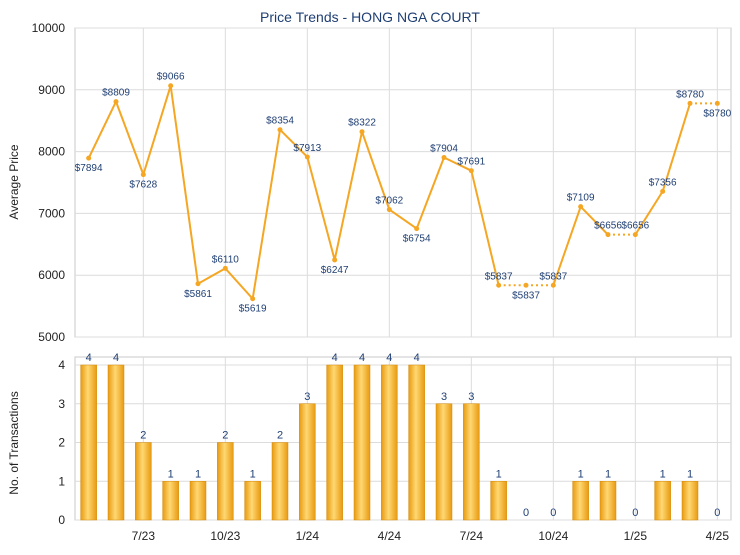 This screenshot has height=555, width=740. Describe the element at coordinates (307, 148) in the screenshot. I see `price-data-label: $7913` at that location.